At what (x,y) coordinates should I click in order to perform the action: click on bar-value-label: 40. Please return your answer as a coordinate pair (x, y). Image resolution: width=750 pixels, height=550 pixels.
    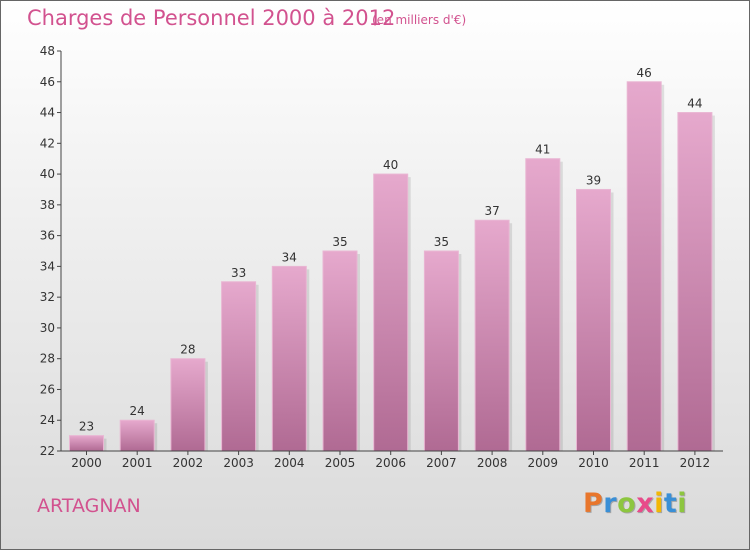
    Looking at the image, I should click on (390, 165).